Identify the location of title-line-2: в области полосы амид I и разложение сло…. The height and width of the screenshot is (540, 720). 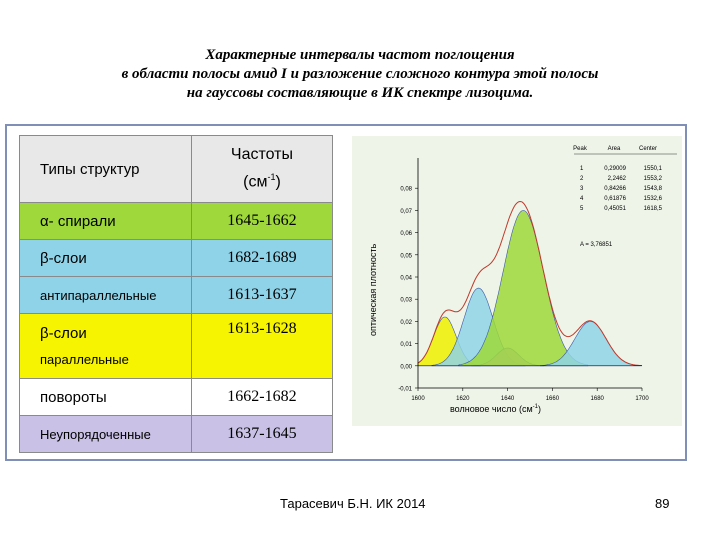
(360, 74).